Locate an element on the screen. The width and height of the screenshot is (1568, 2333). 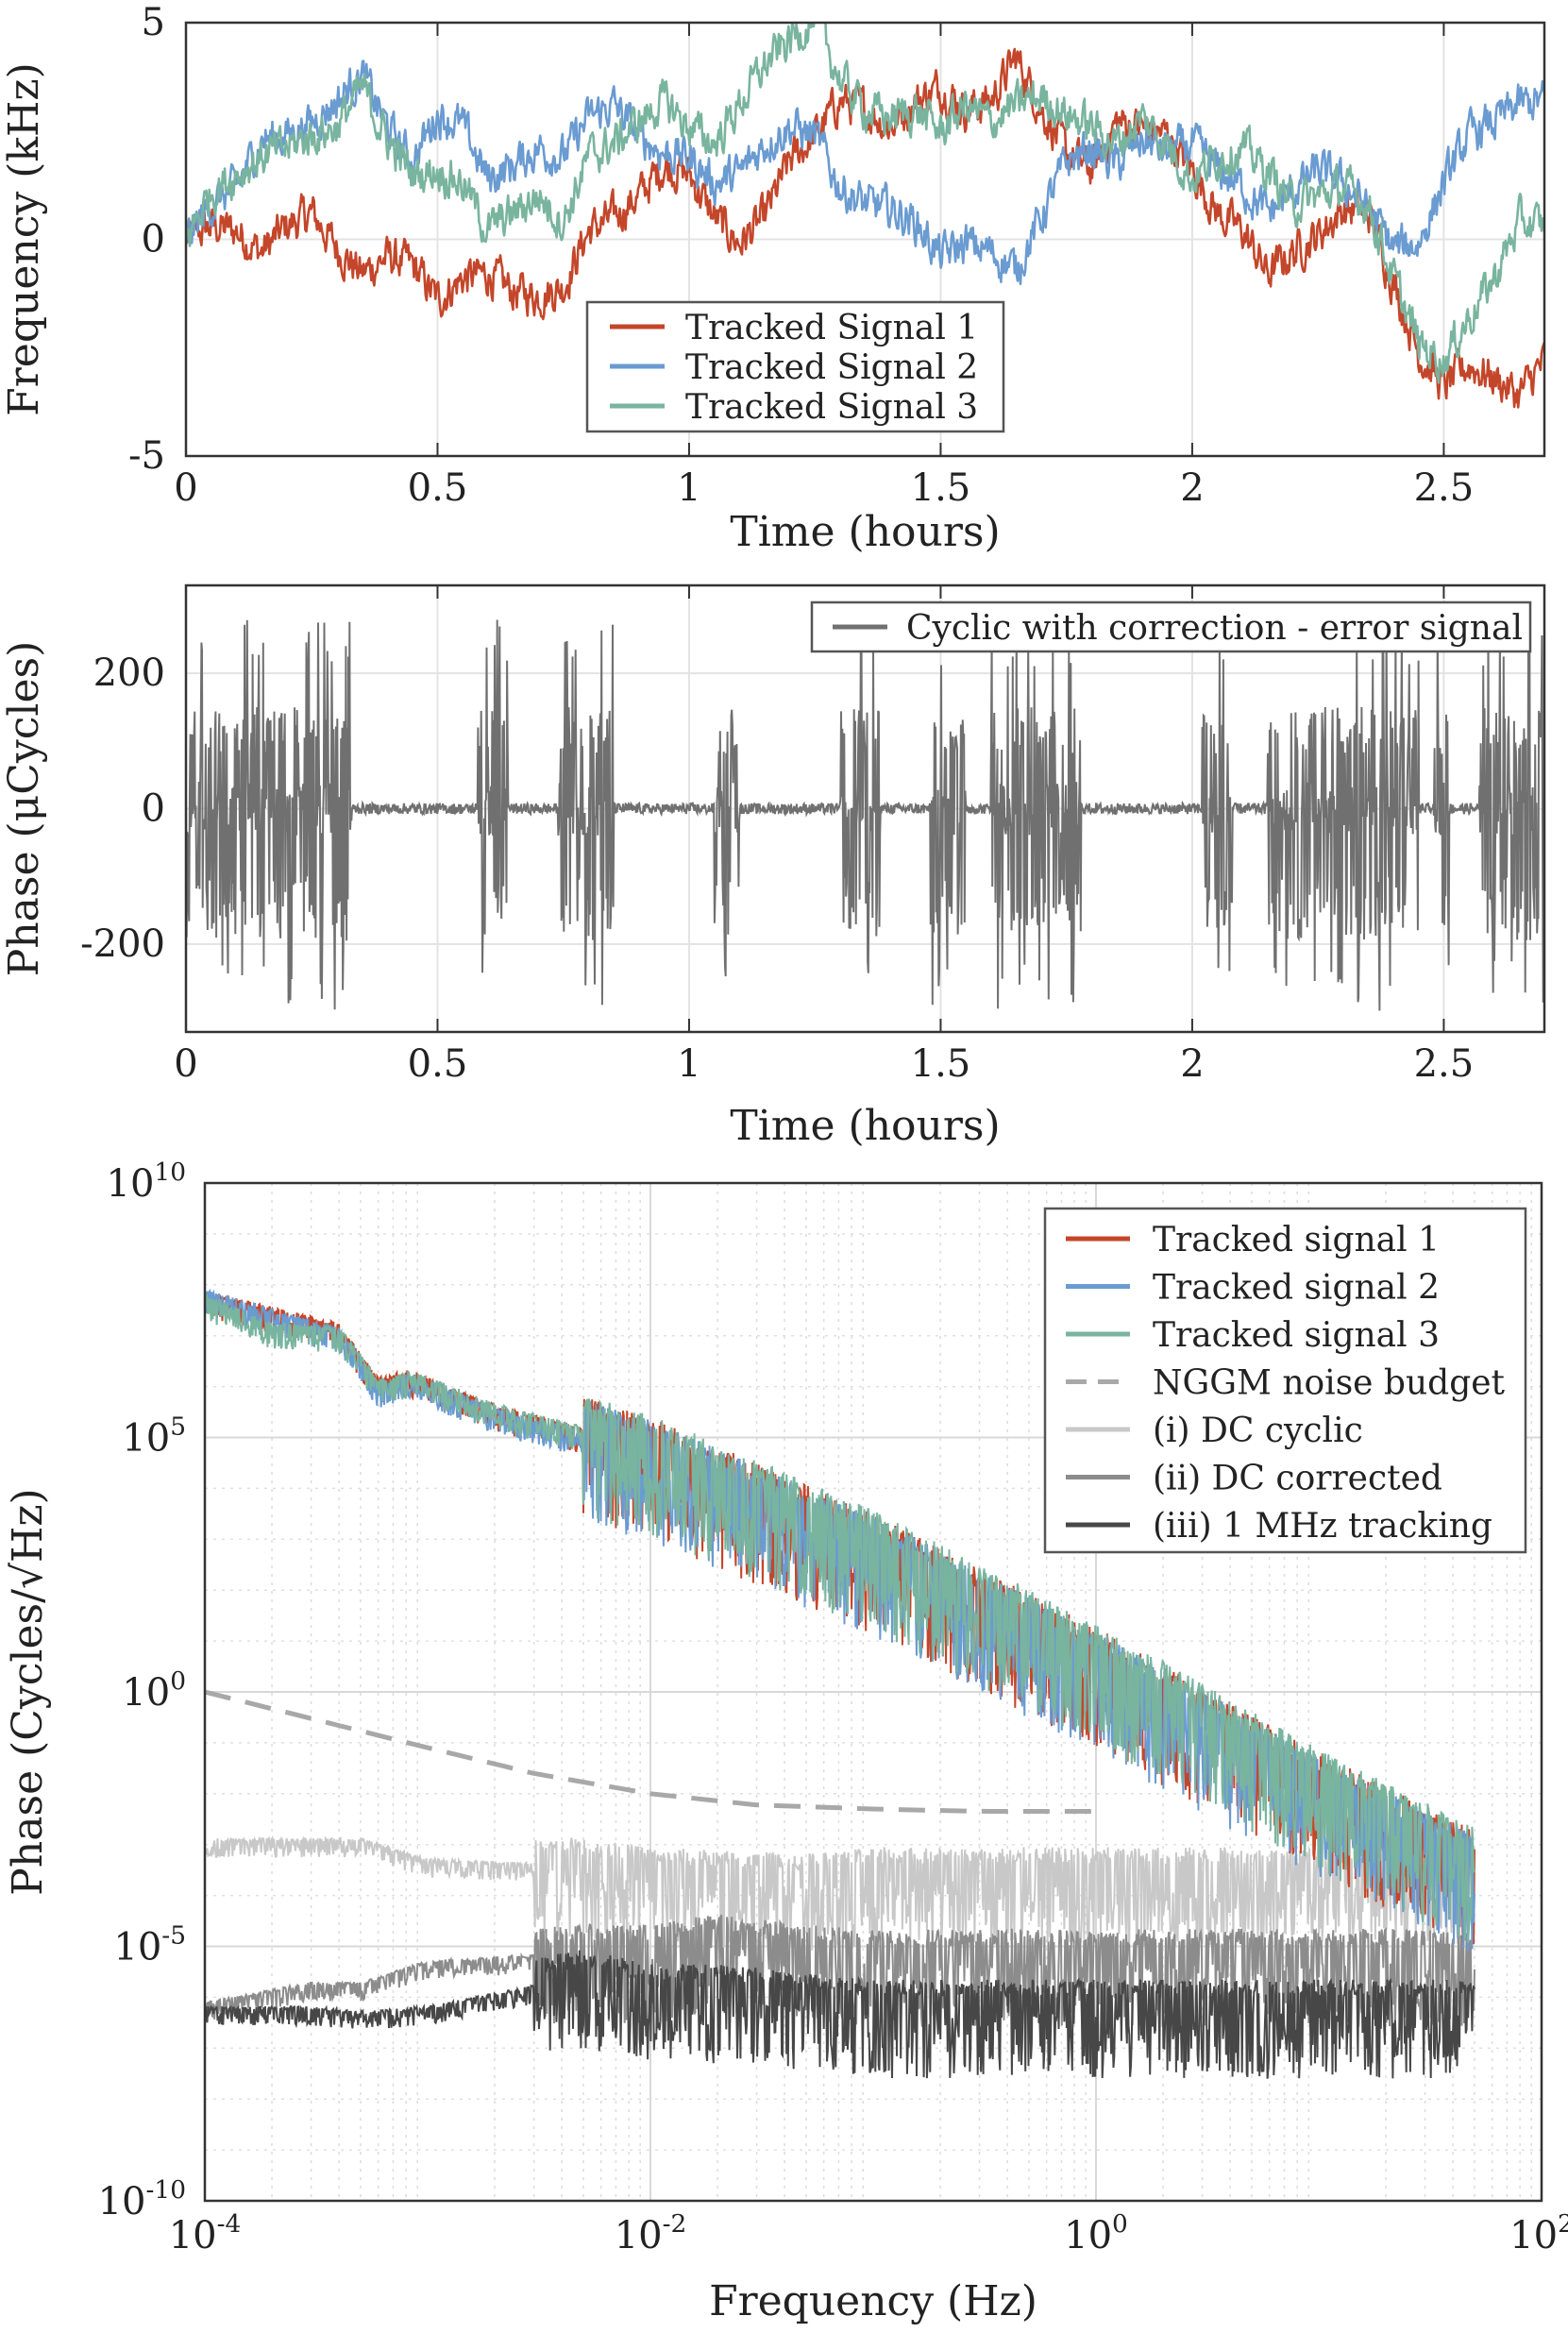
x-tick-label: 10² is located at coordinates (1538, 2233).